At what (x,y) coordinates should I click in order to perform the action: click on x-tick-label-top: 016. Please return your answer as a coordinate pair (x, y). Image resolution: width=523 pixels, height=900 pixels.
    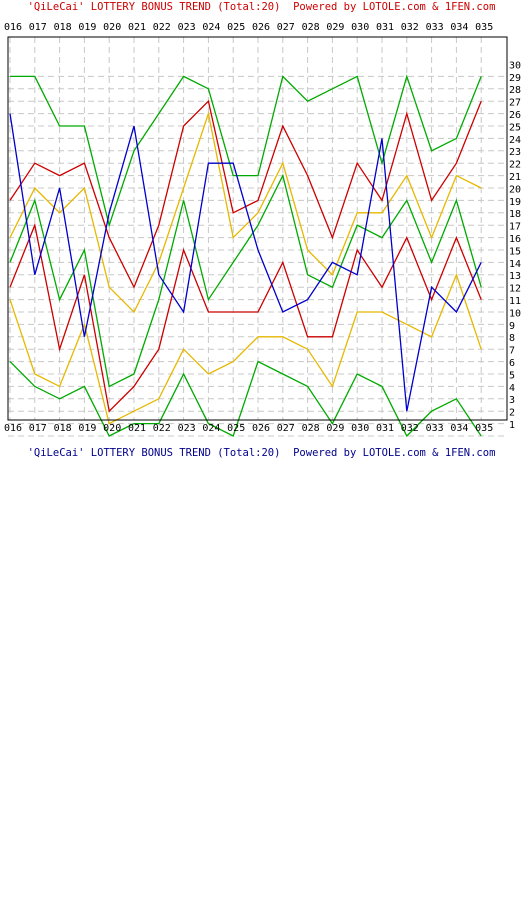
    Looking at the image, I should click on (13, 27).